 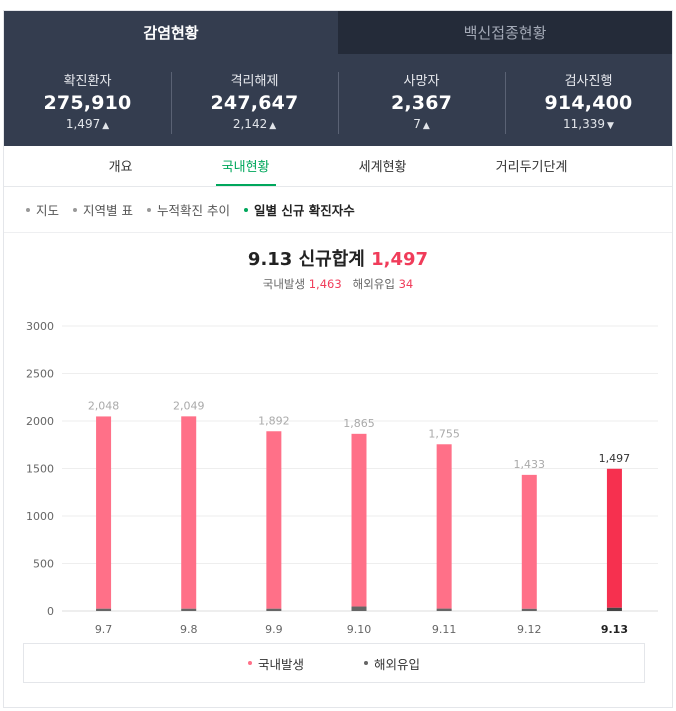 I want to click on view-filter: 지도 지역별 표 누적확진 추이 일별 신규 확진자수, so click(x=338, y=210).